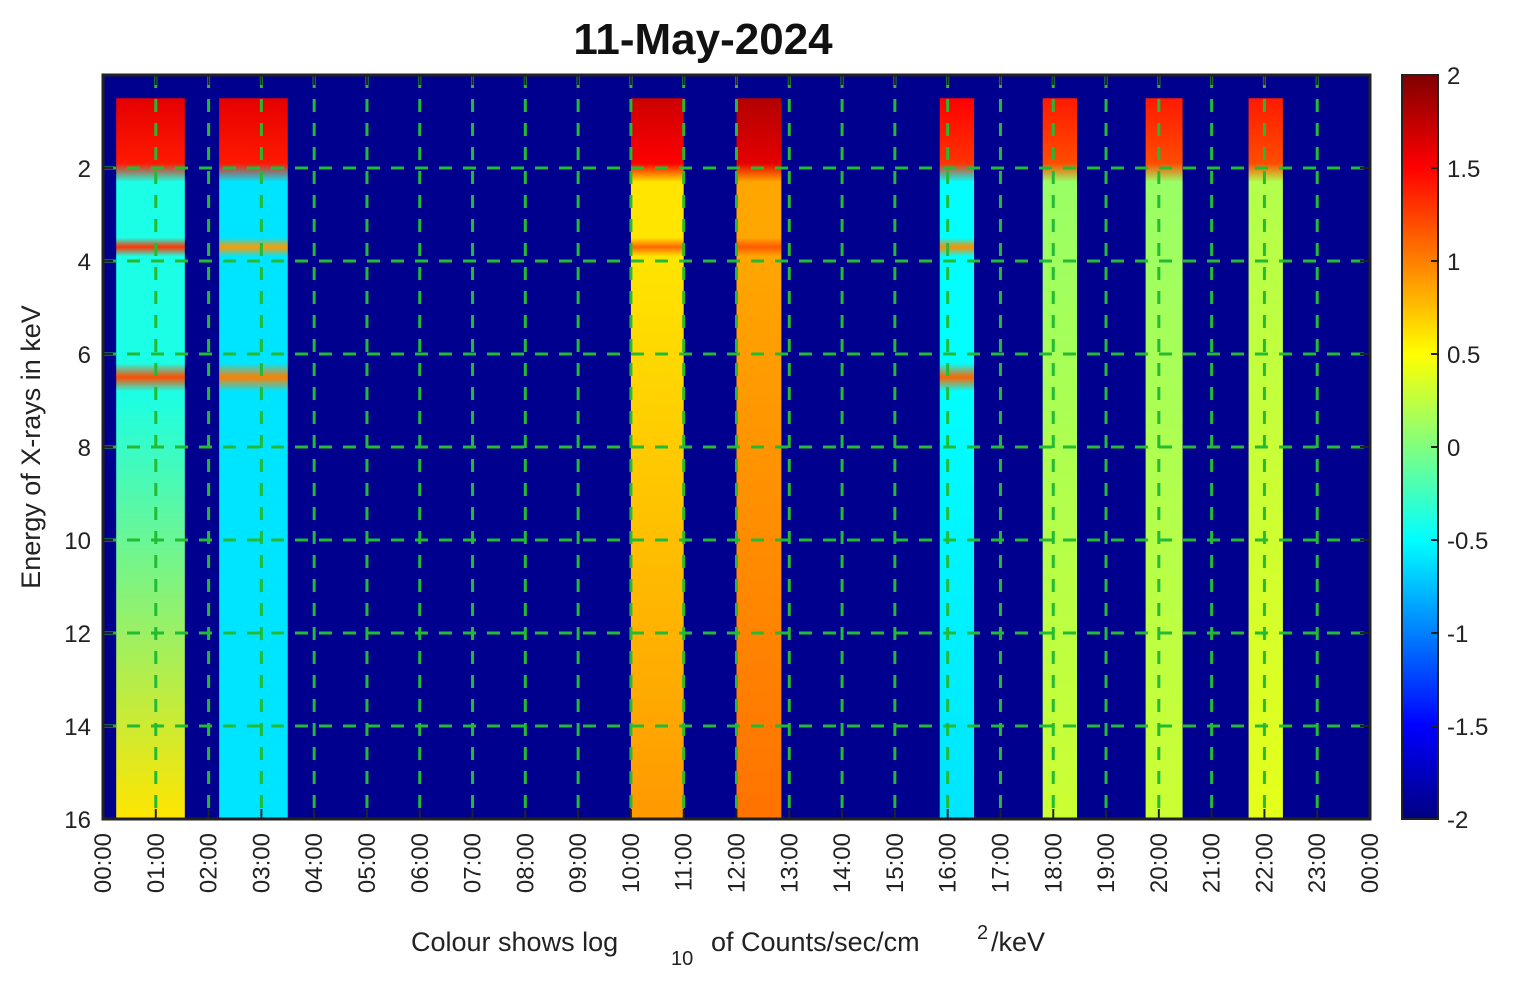 The image size is (1532, 1004). I want to click on x-tick-label: 17:00, so click(1000, 863).